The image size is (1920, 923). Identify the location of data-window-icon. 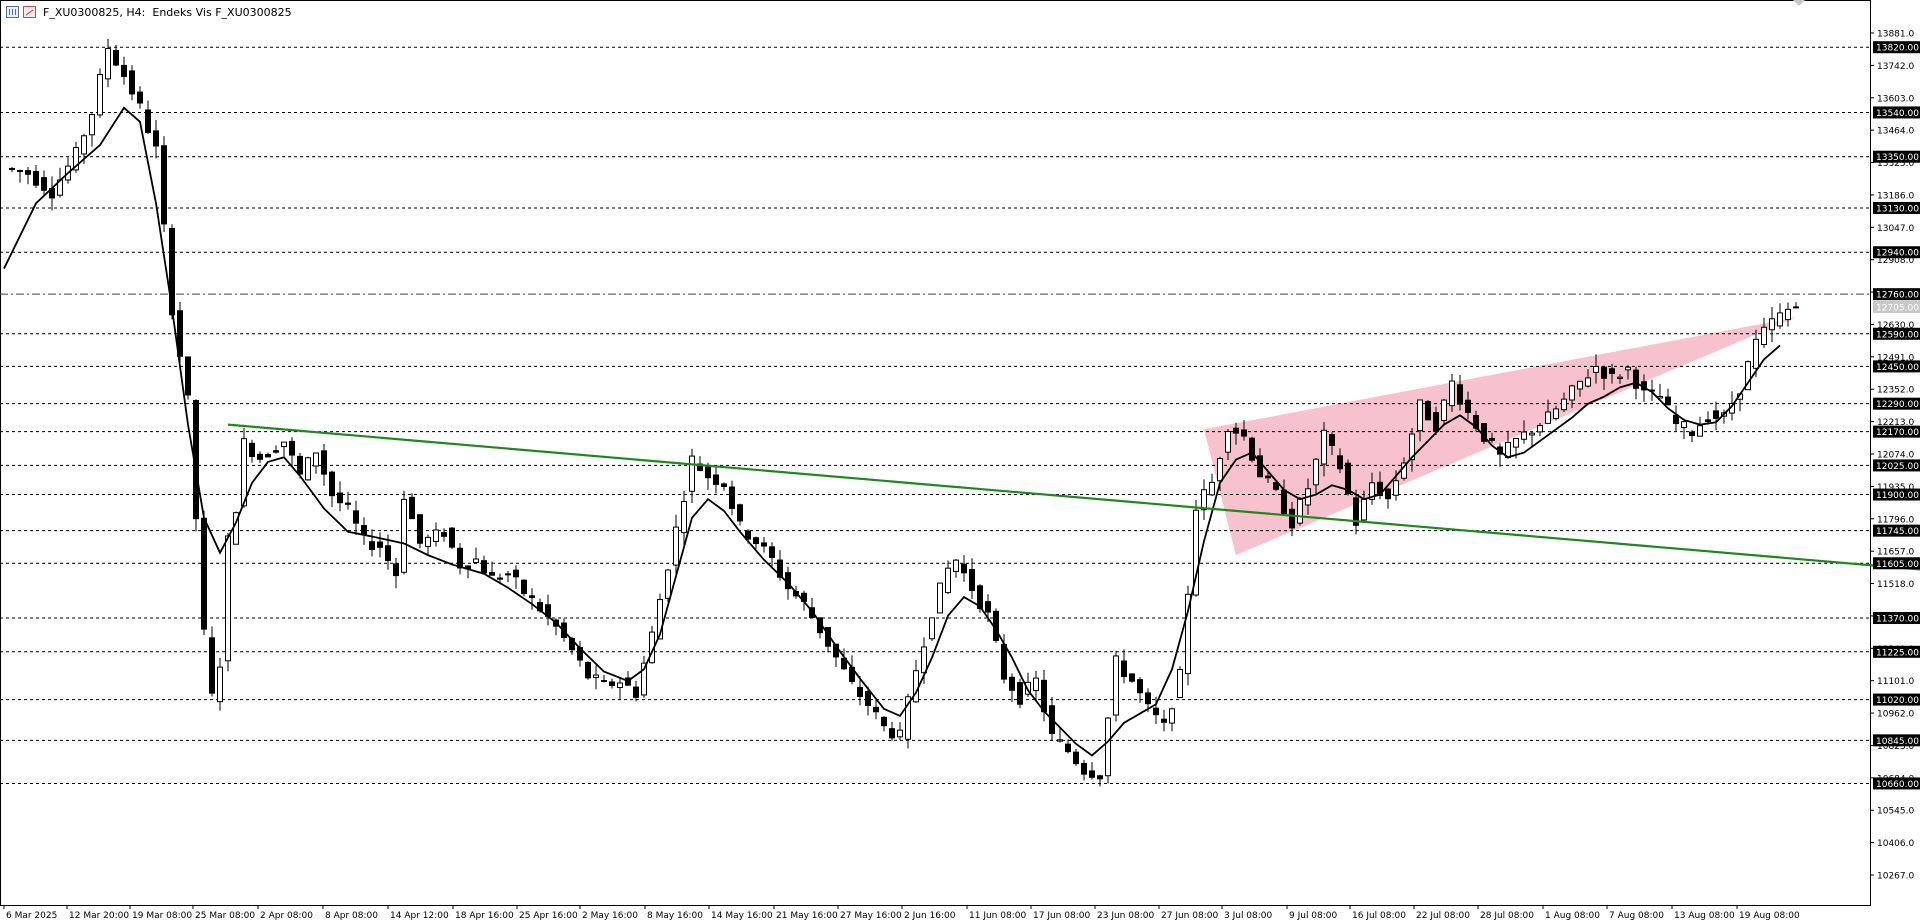
(12, 12).